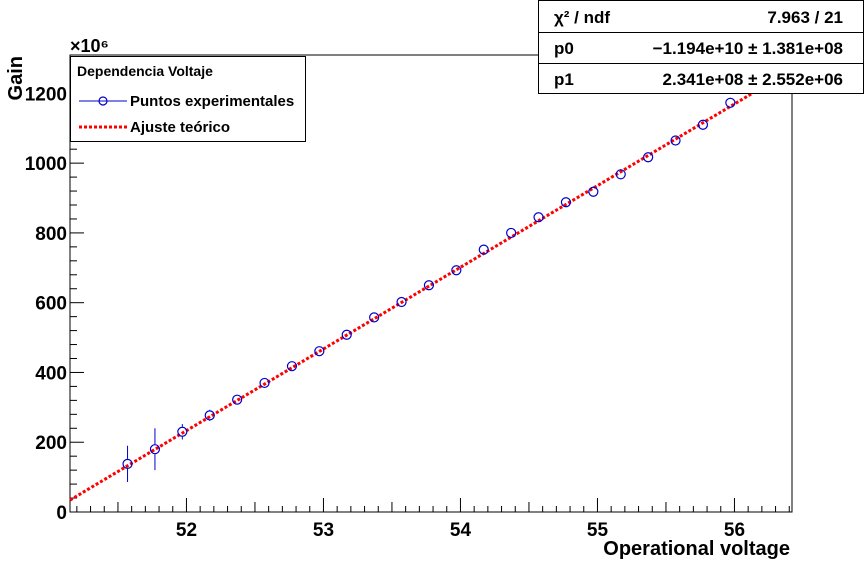  What do you see at coordinates (46, 164) in the screenshot?
I see `y-tick-label: 1000` at bounding box center [46, 164].